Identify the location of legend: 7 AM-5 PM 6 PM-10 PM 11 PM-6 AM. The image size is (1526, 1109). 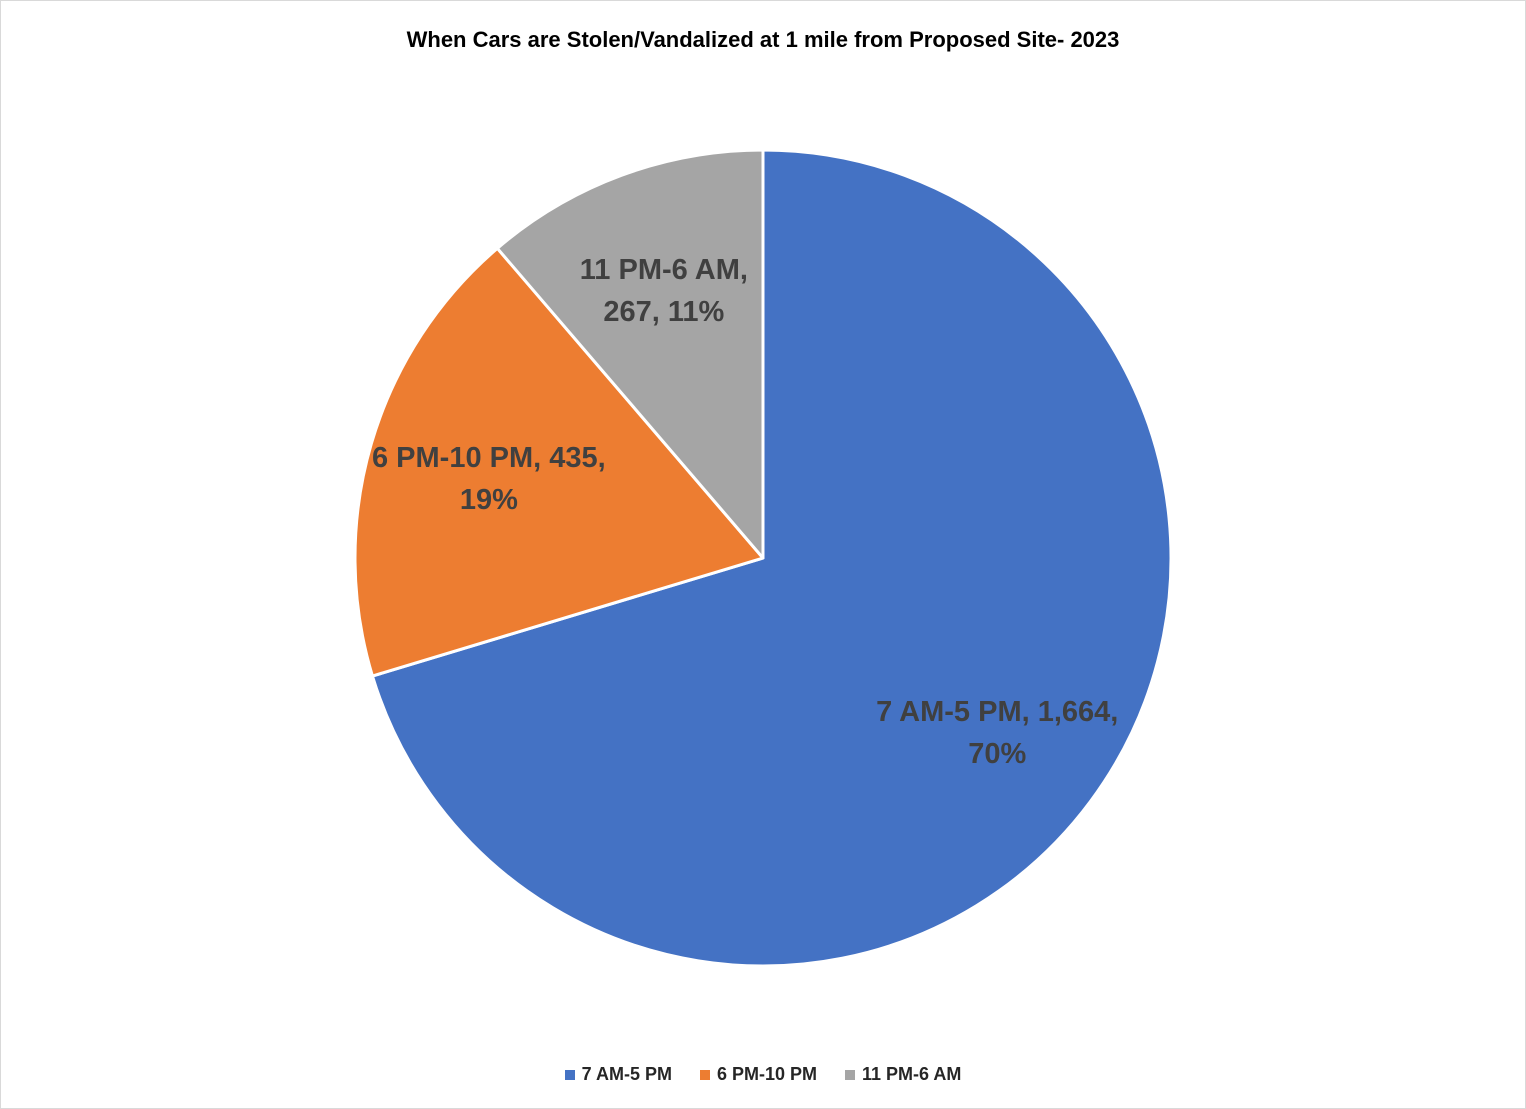
(763, 1074).